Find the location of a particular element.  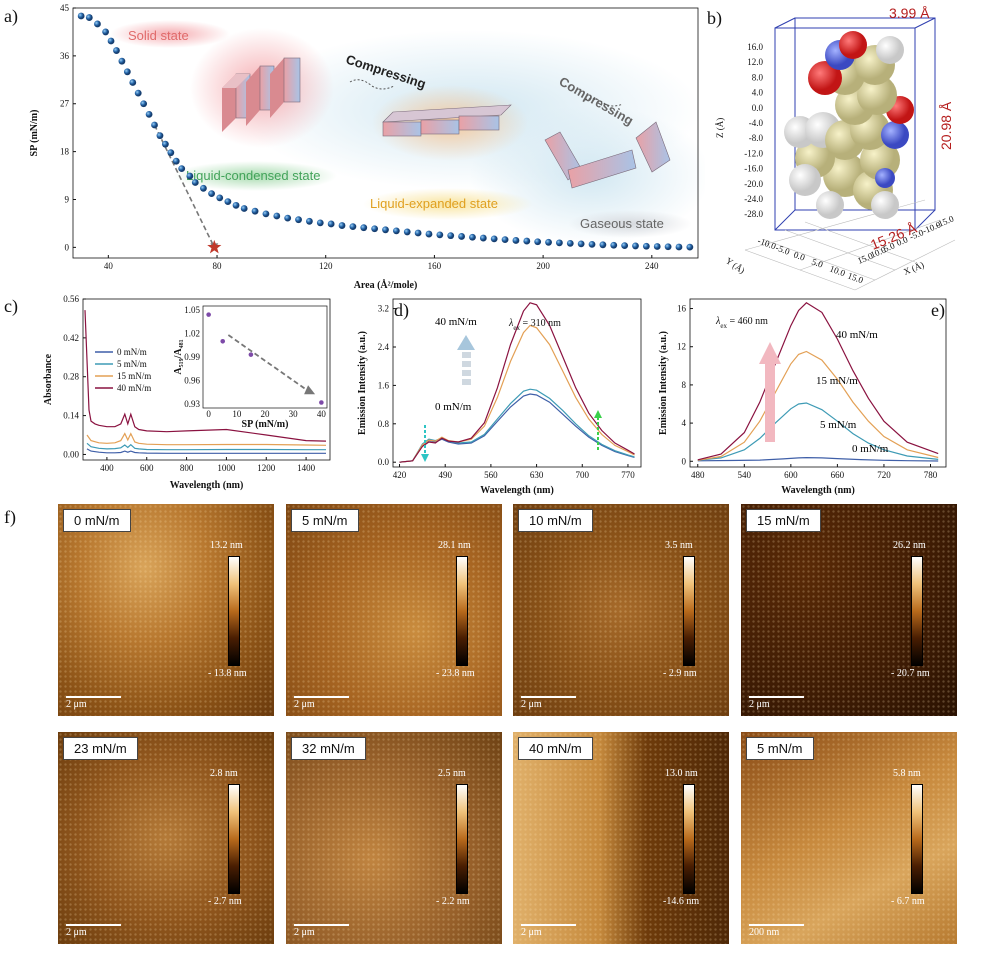

y-tick-label: -5.0 is located at coordinates (782, 249).